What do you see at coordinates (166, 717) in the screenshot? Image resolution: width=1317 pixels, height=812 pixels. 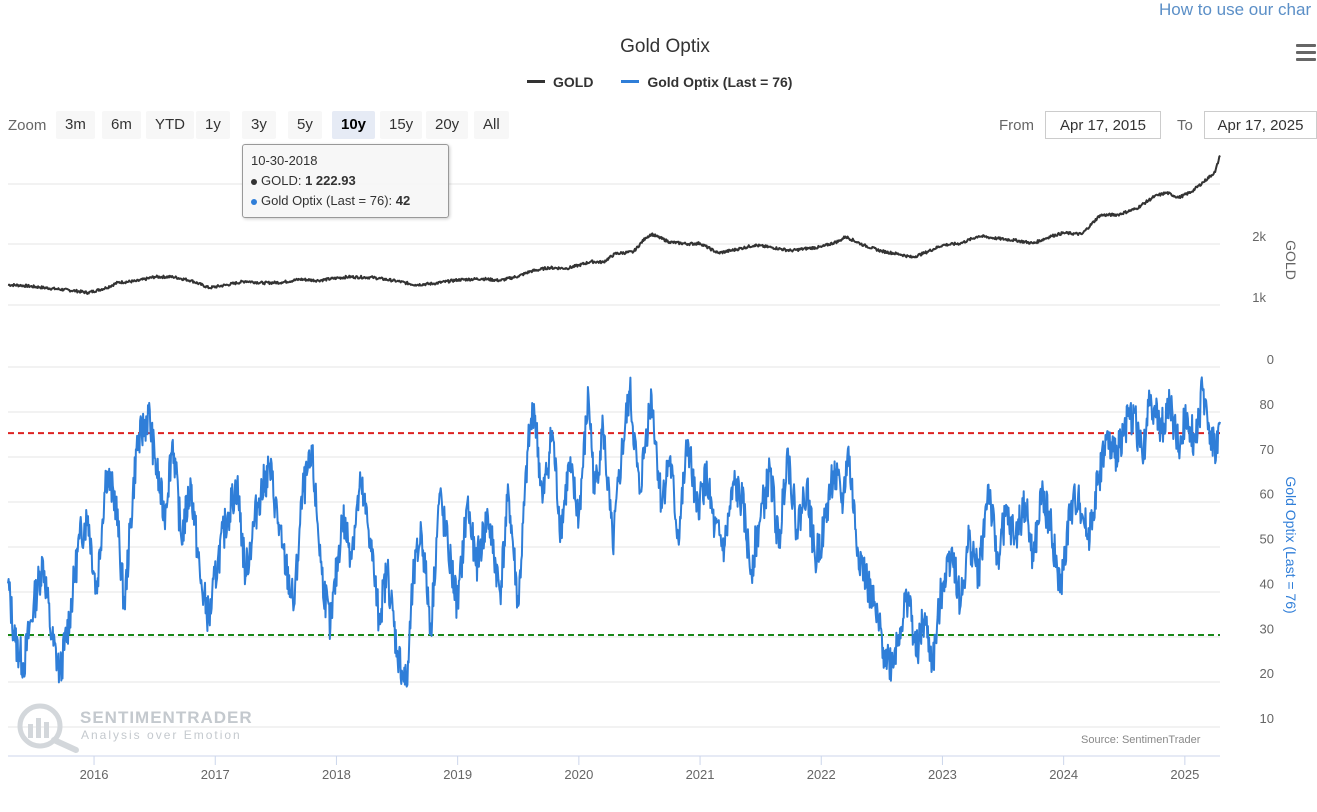 I see `watermark-title: SENTIMENTRADER` at bounding box center [166, 717].